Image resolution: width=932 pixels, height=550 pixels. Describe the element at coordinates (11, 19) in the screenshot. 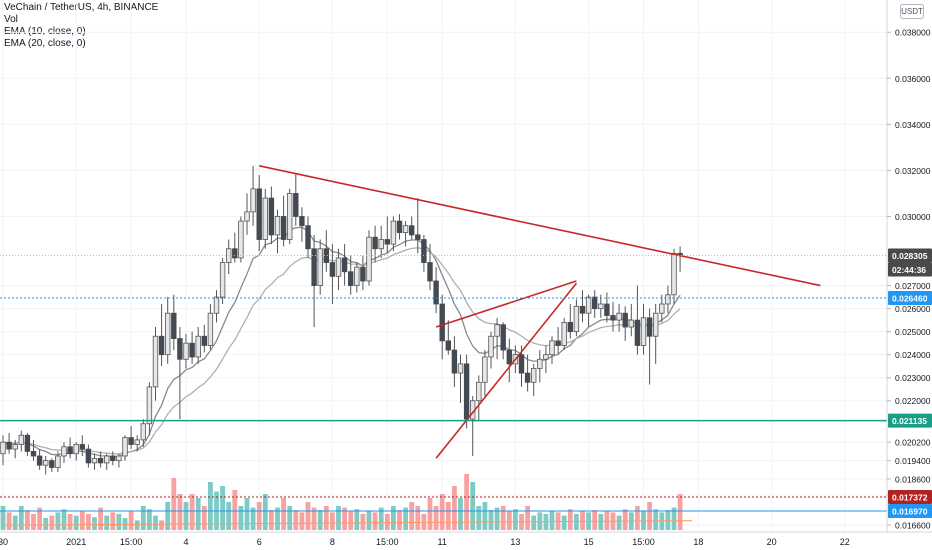

I see `volume-indicator-label: Vol` at that location.